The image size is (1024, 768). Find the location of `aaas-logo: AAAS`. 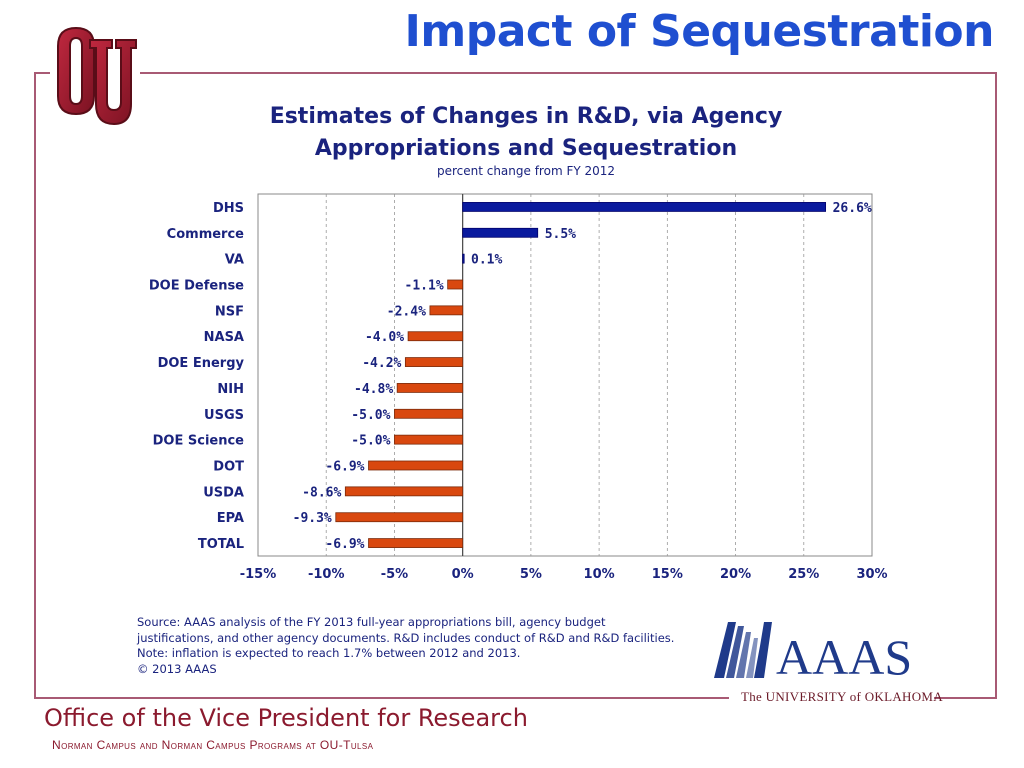

aaas-logo: AAAS is located at coordinates (813, 652).